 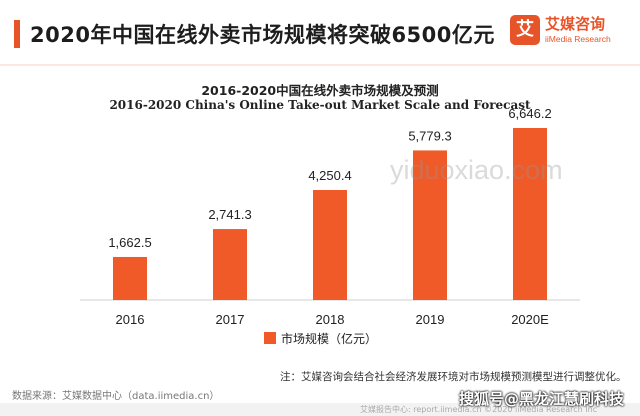 I want to click on header-divider, so click(x=320, y=65).